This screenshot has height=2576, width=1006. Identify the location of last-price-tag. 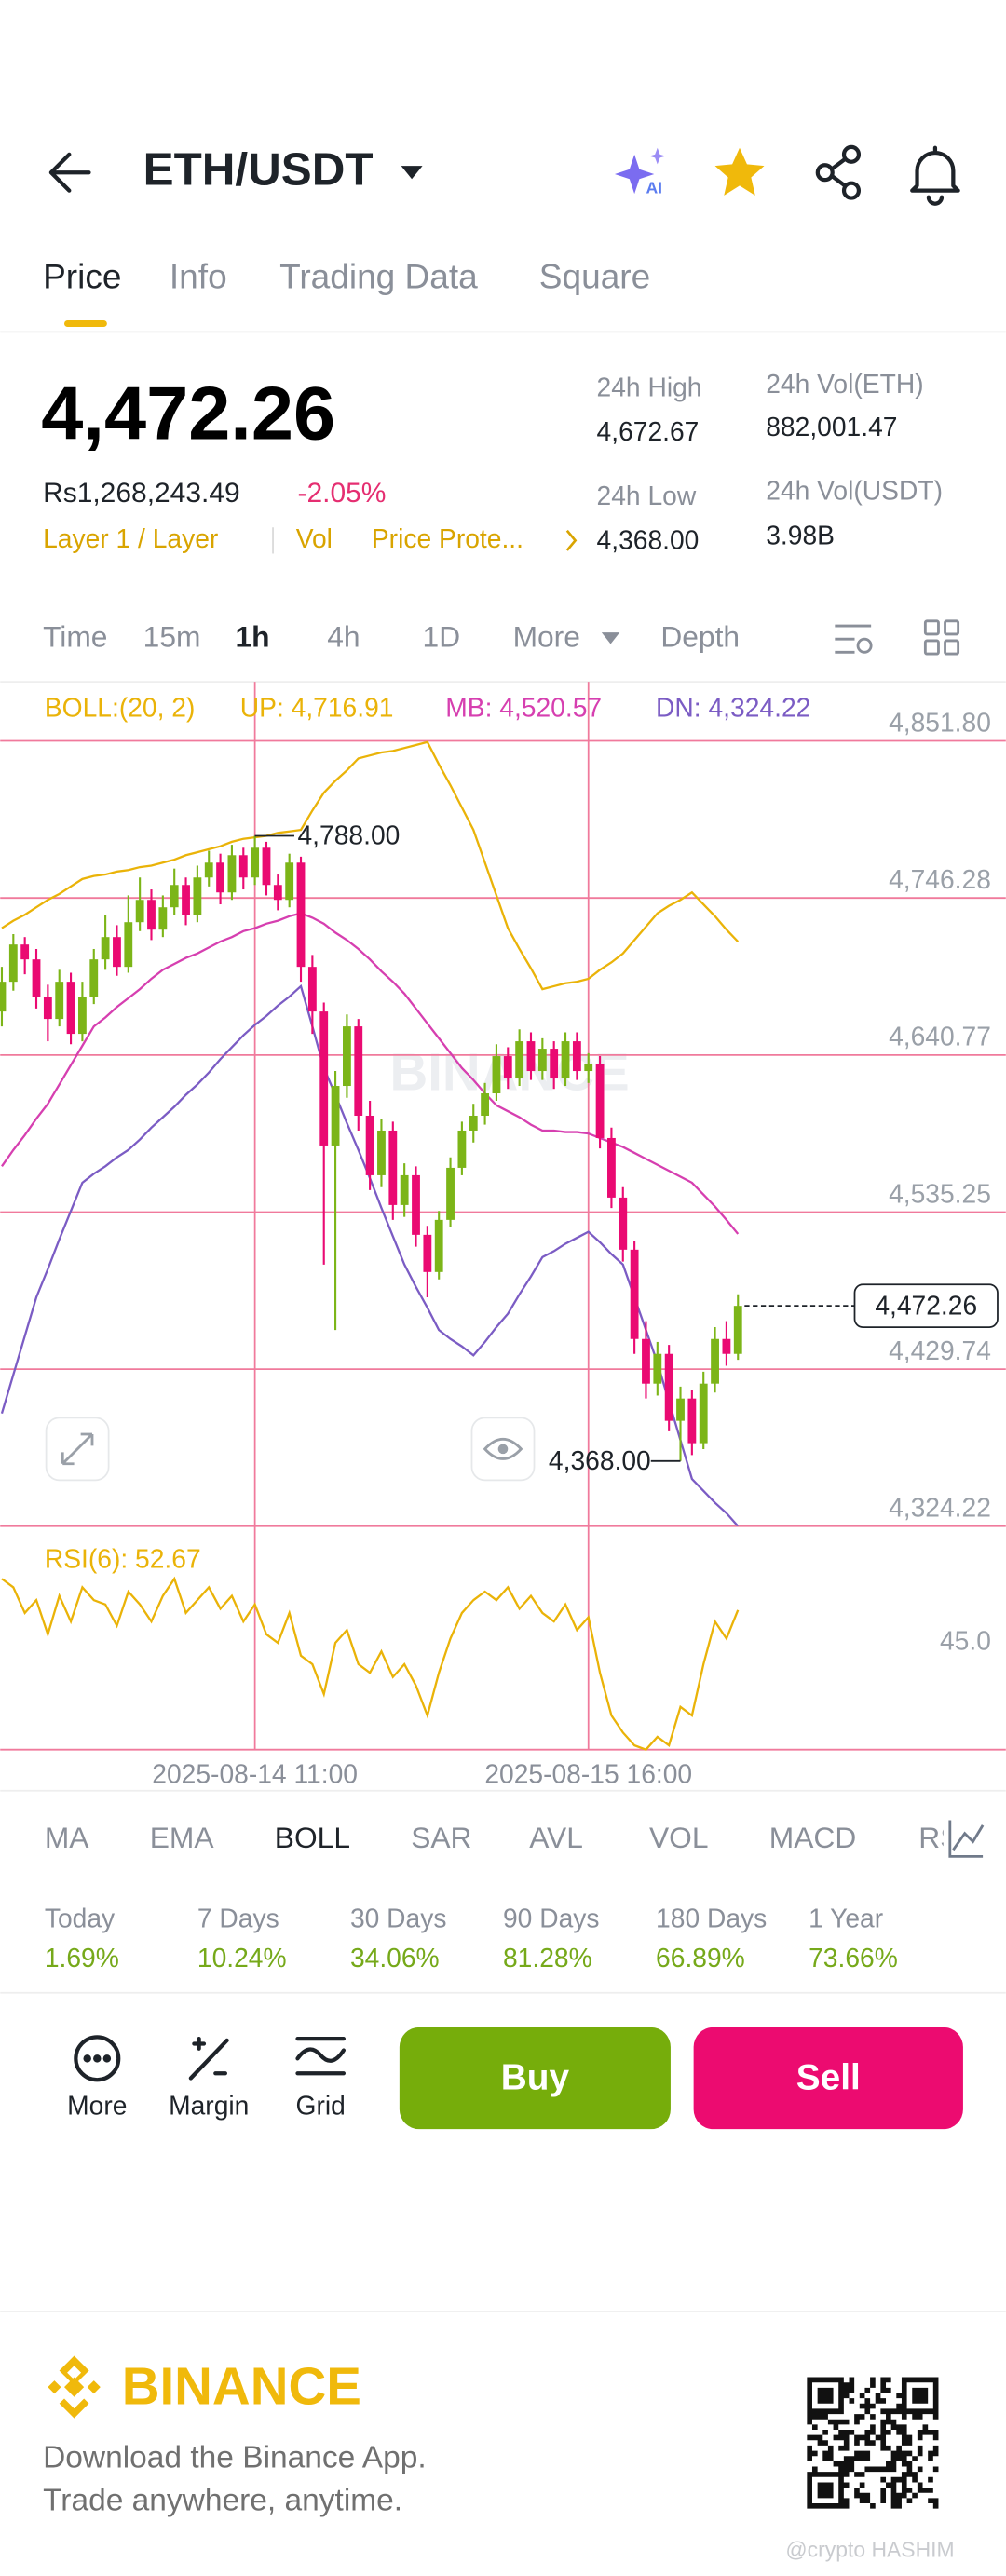
(926, 1305).